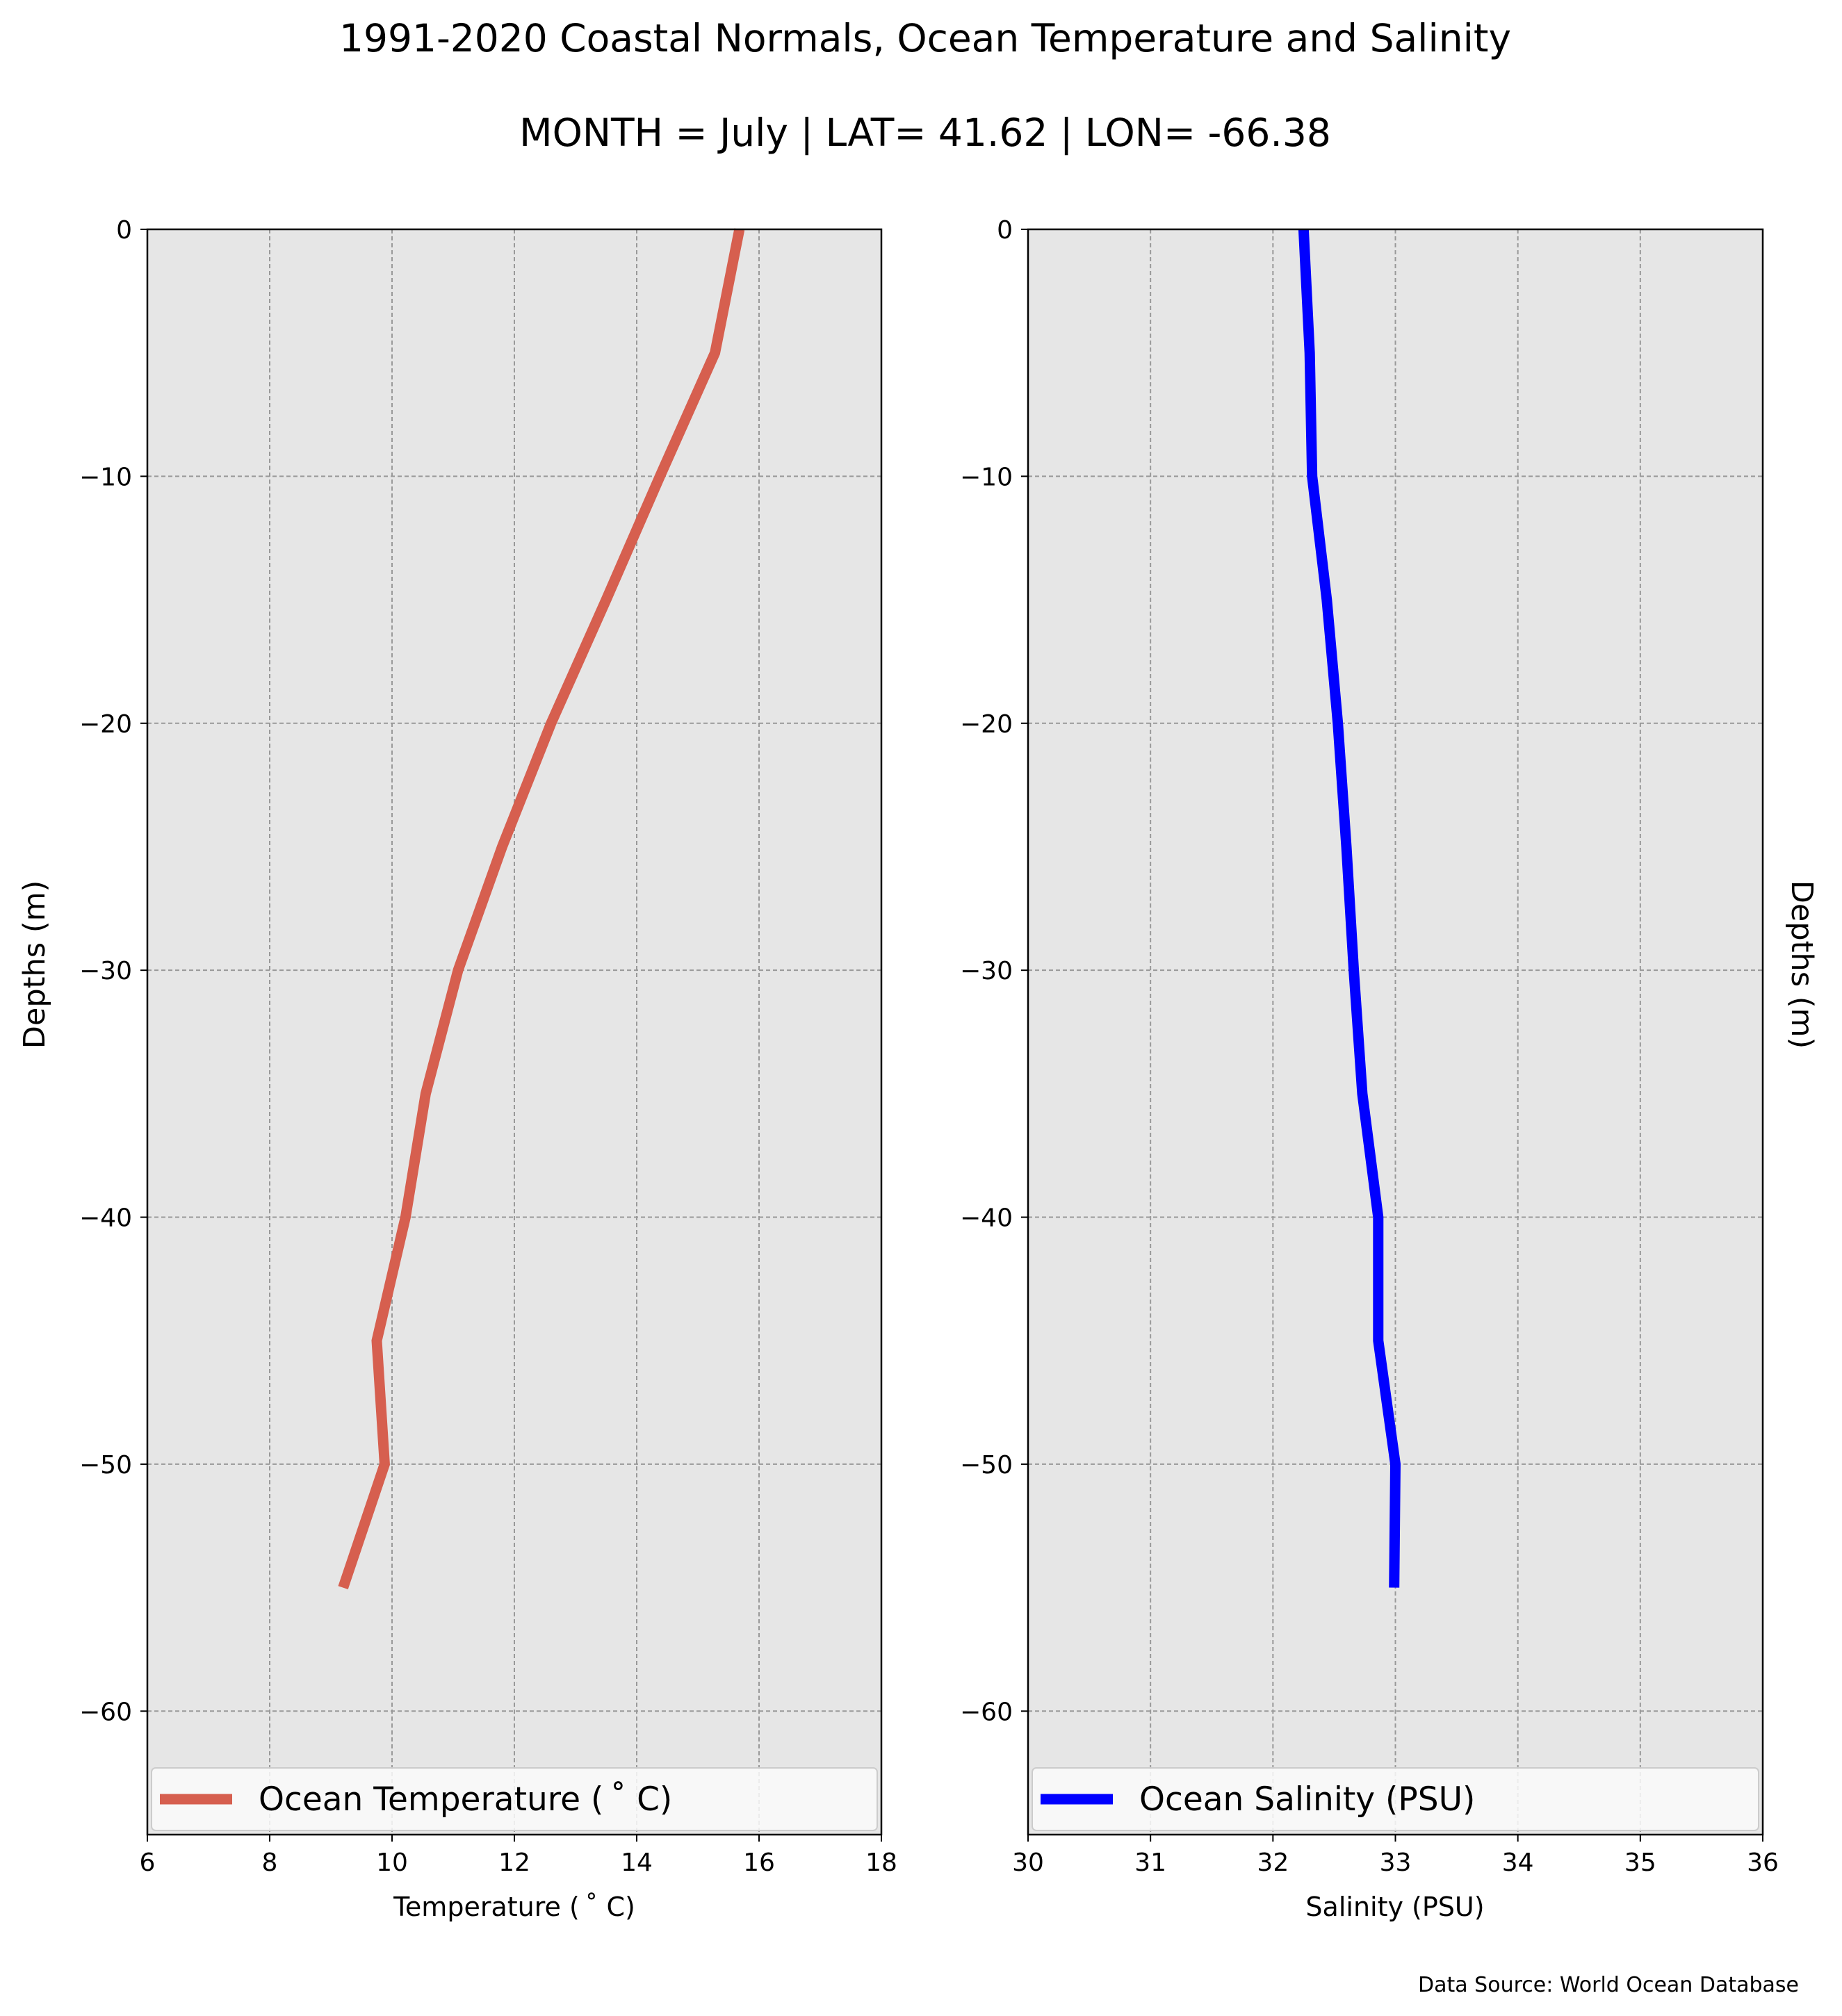  I want to click on x-tick-label: 32, so click(1273, 1863).